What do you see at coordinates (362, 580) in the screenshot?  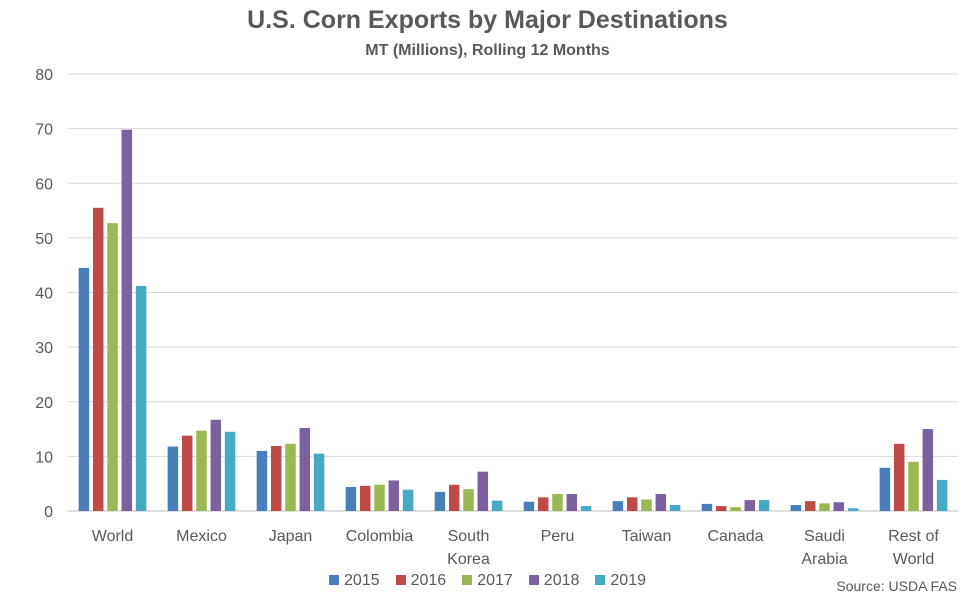 I see `legend-label: 2015` at bounding box center [362, 580].